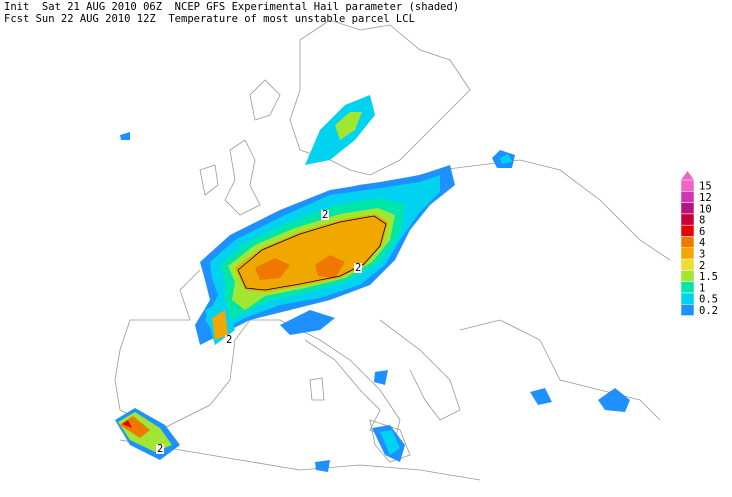 The width and height of the screenshot is (732, 497). What do you see at coordinates (705, 187) in the screenshot?
I see `legend-label: 15` at bounding box center [705, 187].